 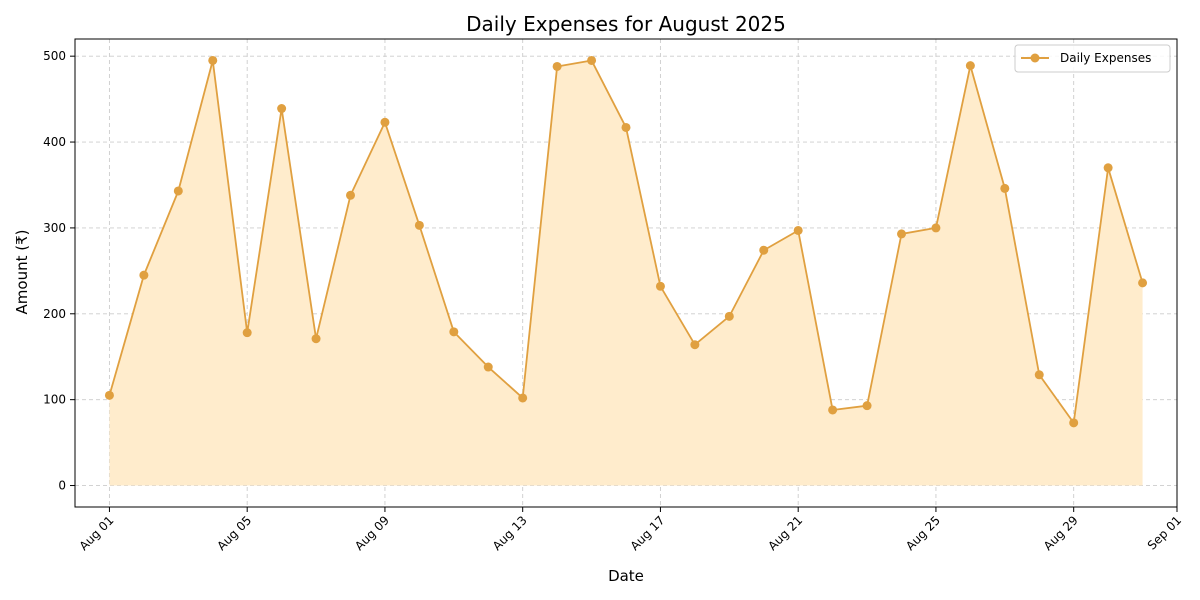 I want to click on legend: Daily Expenses, so click(x=1092, y=58).